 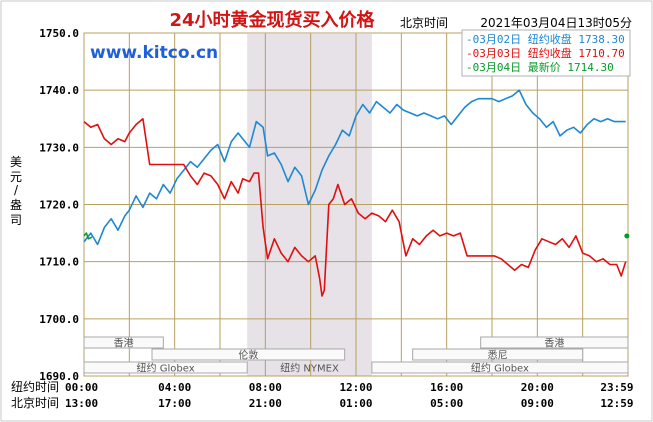 I want to click on x-tick-label-0-4: 16:00, so click(x=446, y=387).